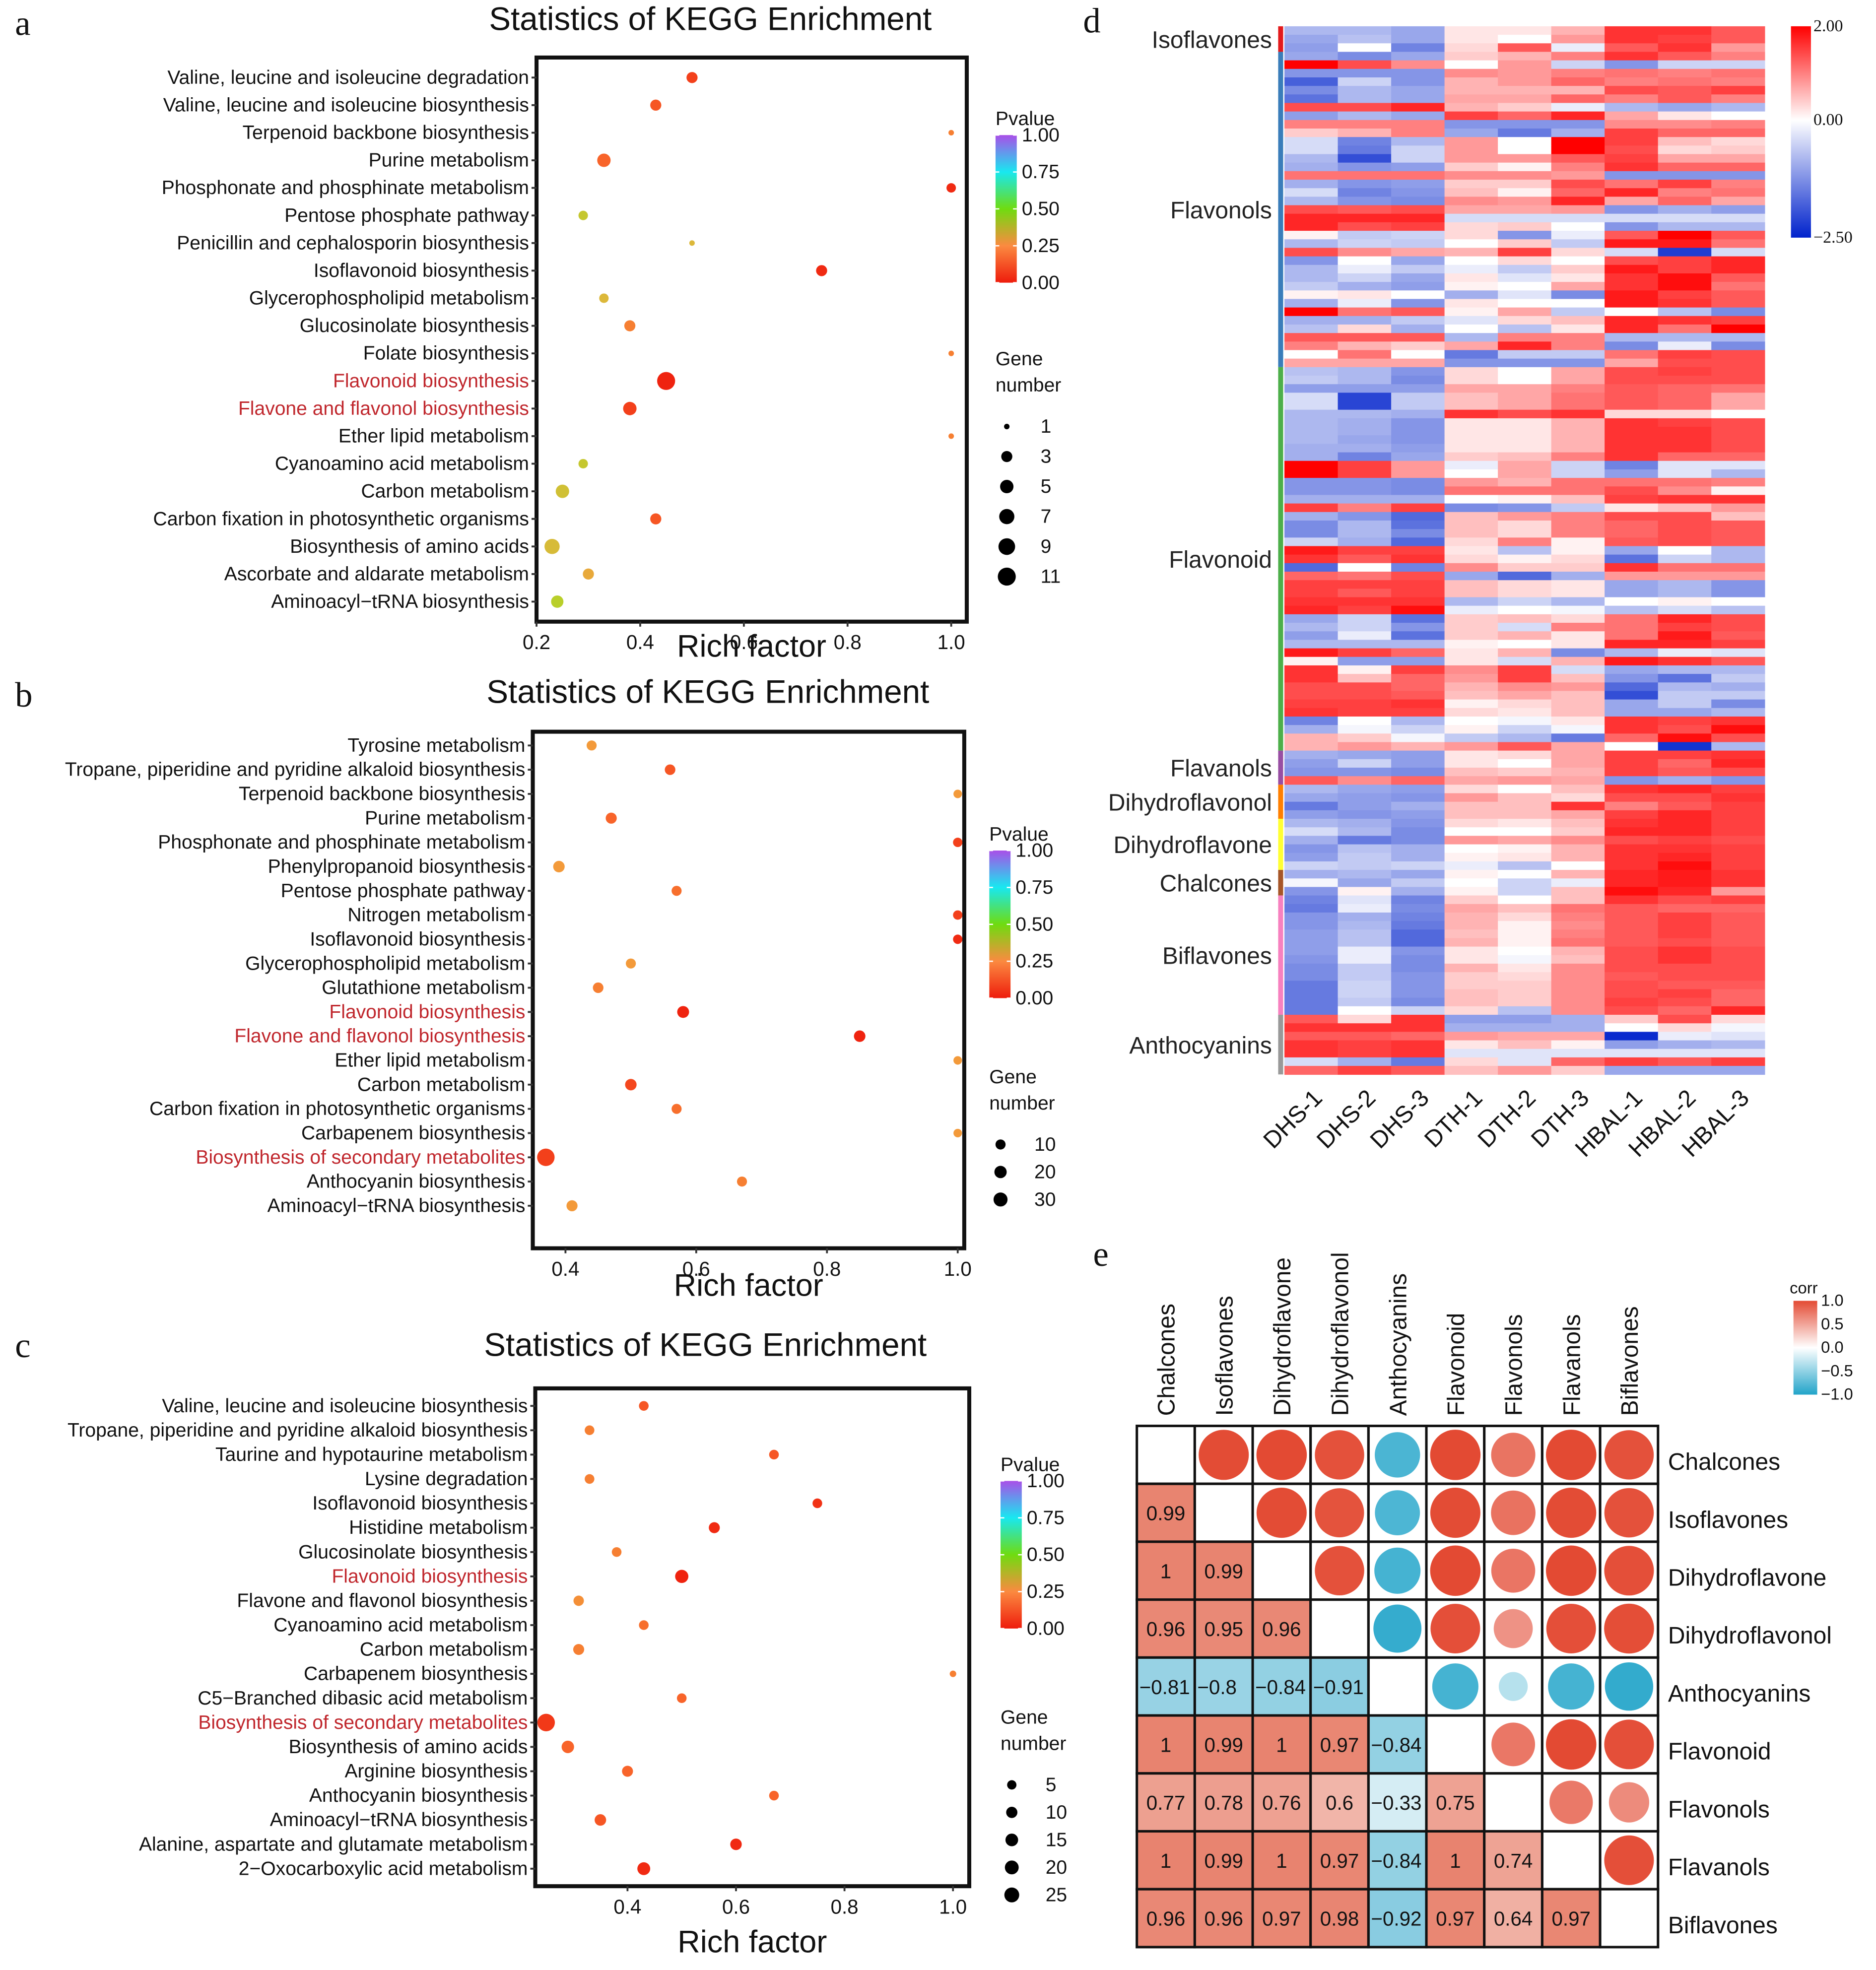 Image resolution: width=1876 pixels, height=1970 pixels. I want to click on x-tick-label: 0.2, so click(536, 642).